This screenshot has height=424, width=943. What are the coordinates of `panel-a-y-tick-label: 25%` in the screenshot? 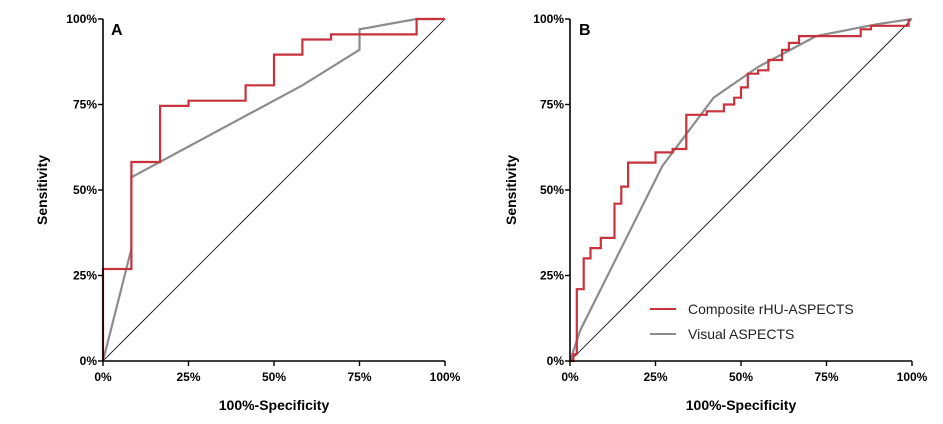 It's located at (85, 276).